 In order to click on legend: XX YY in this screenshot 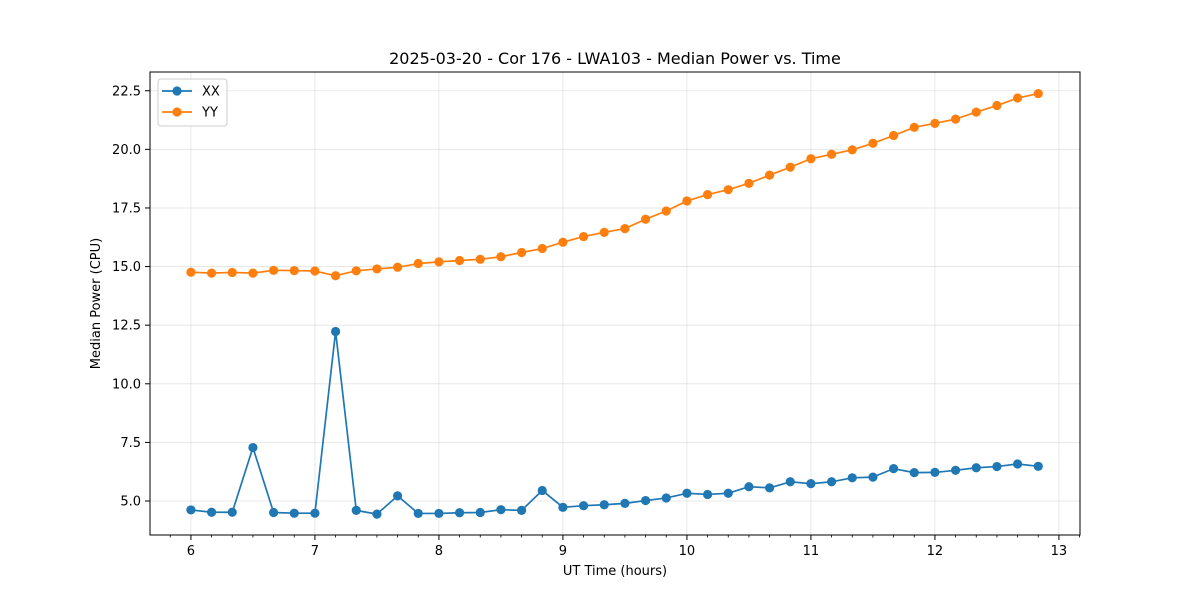, I will do `click(192, 102)`.